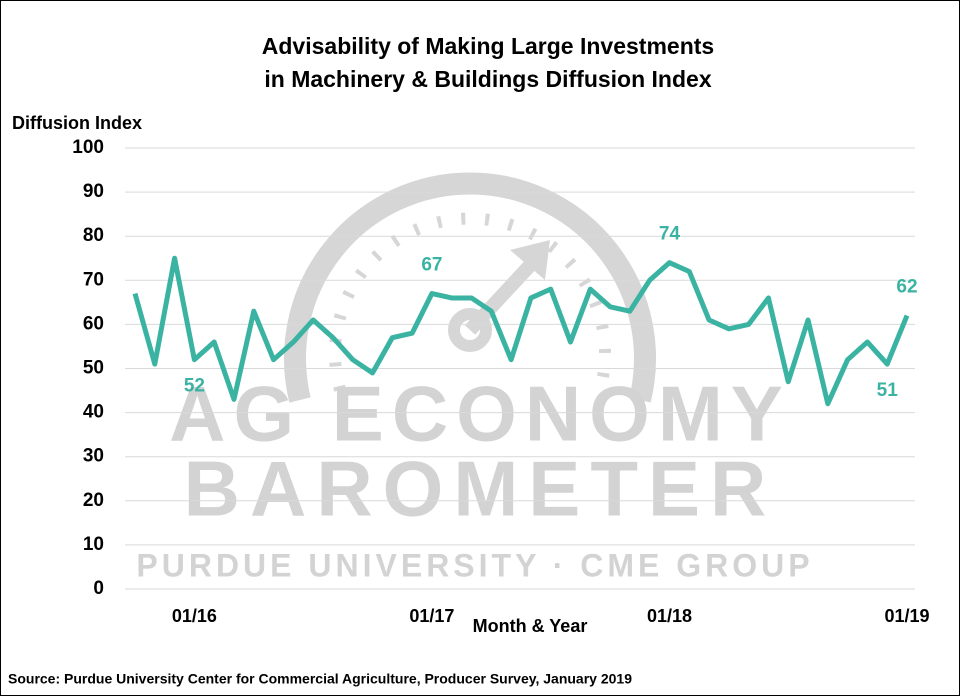  I want to click on y-tick-label: 90, so click(93, 191).